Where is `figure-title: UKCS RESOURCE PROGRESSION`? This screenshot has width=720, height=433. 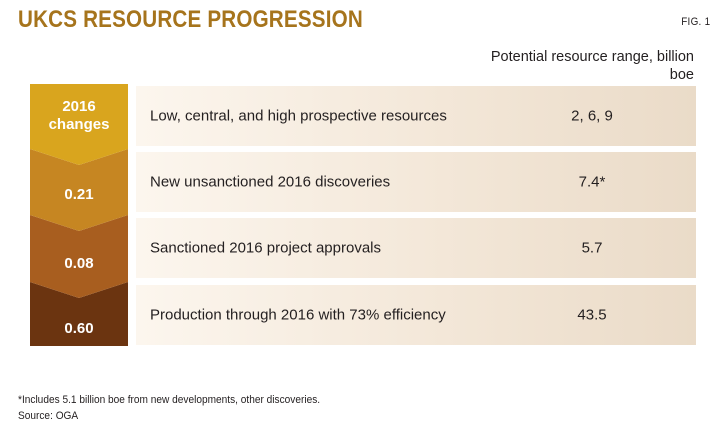
figure-title: UKCS RESOURCE PROGRESSION is located at coordinates (190, 19).